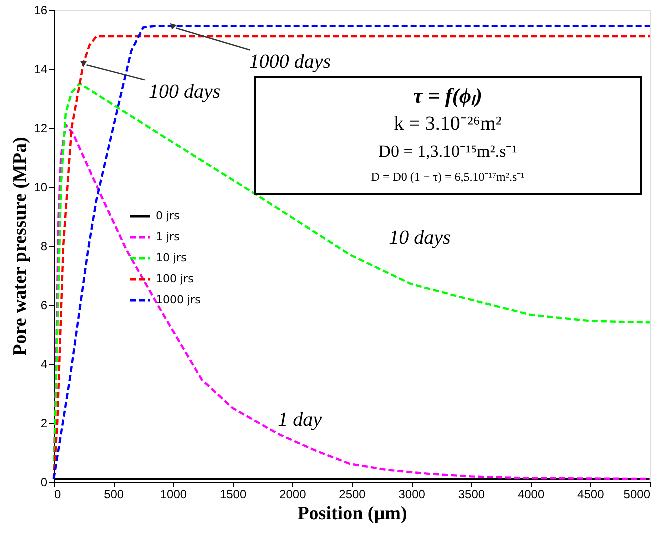 This screenshot has width=667, height=539. Describe the element at coordinates (44, 365) in the screenshot. I see `y-tick-label: 4` at that location.